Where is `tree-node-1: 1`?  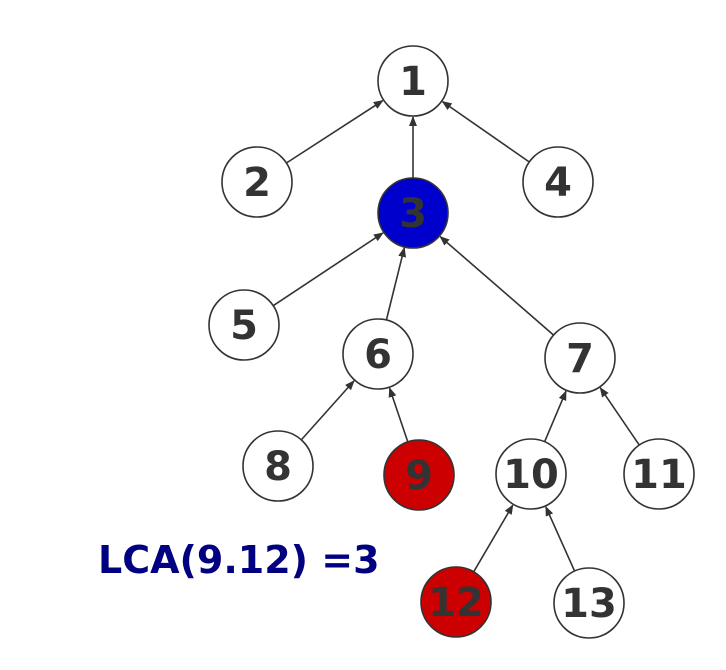 tree-node-1: 1 is located at coordinates (413, 81).